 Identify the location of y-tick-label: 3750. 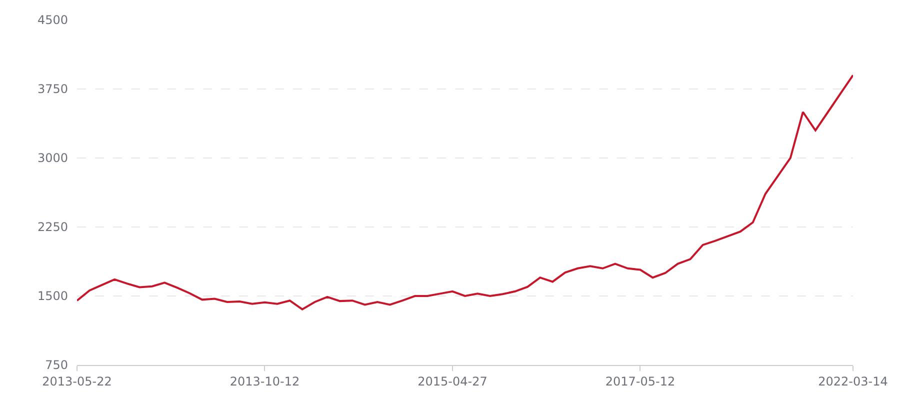
(52, 89).